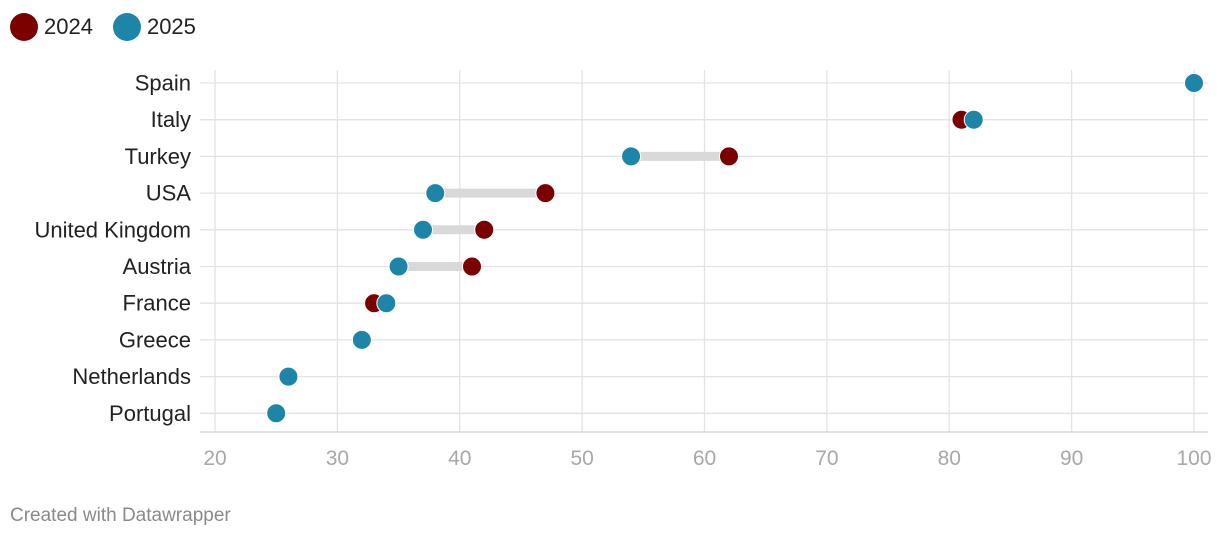  What do you see at coordinates (155, 339) in the screenshot?
I see `category-label: Greece` at bounding box center [155, 339].